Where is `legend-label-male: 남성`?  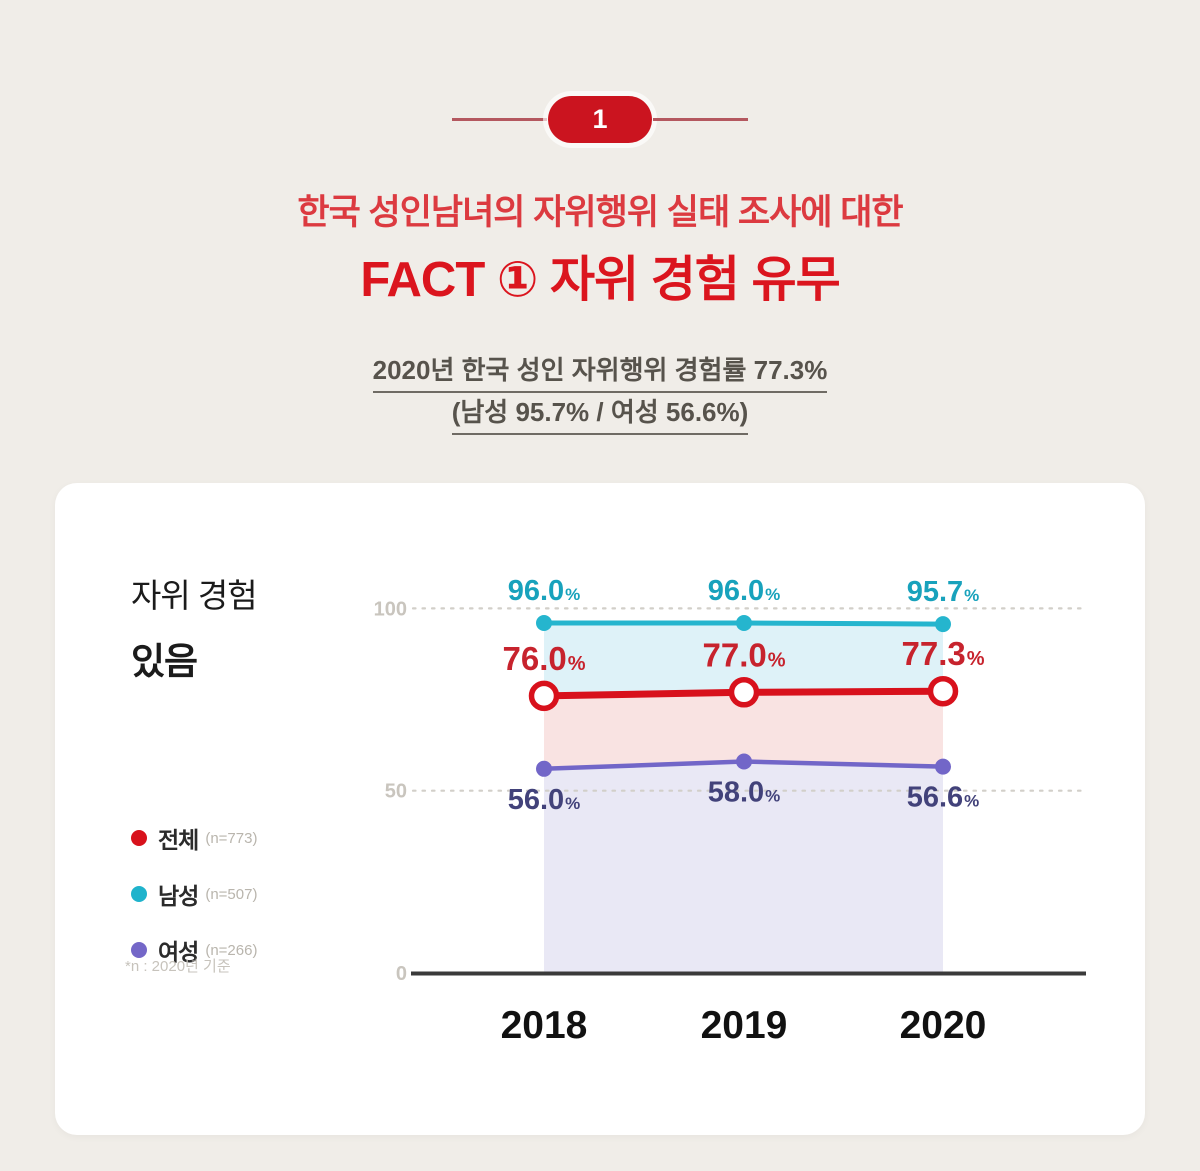 legend-label-male: 남성 is located at coordinates (178, 896).